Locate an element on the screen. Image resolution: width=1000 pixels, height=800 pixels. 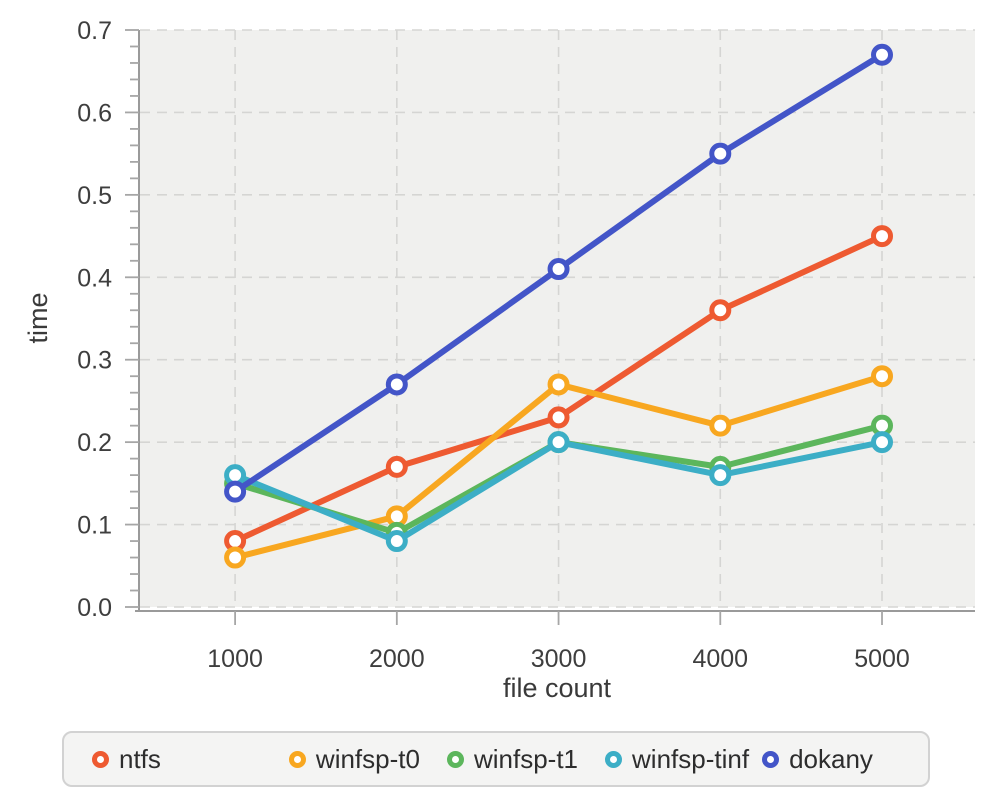
y-tick-label: 0.4 is located at coordinates (94, 278).